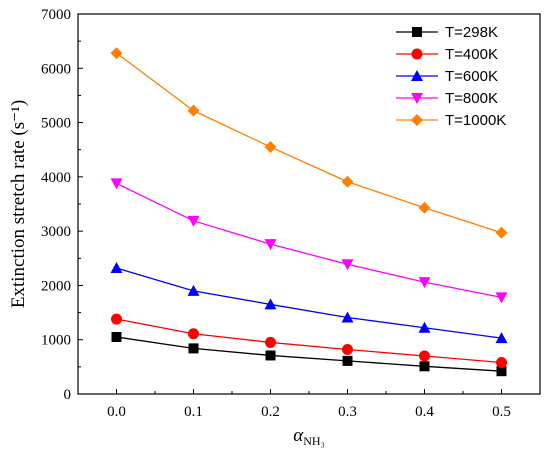  I want to click on x-tick-label: 0.0, so click(116, 412).